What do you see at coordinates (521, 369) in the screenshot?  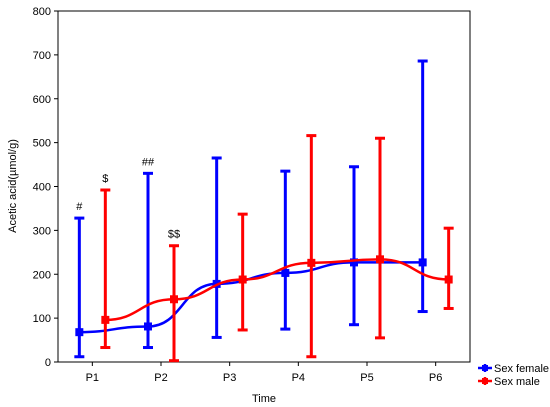 I see `legend-label: Sex female` at bounding box center [521, 369].